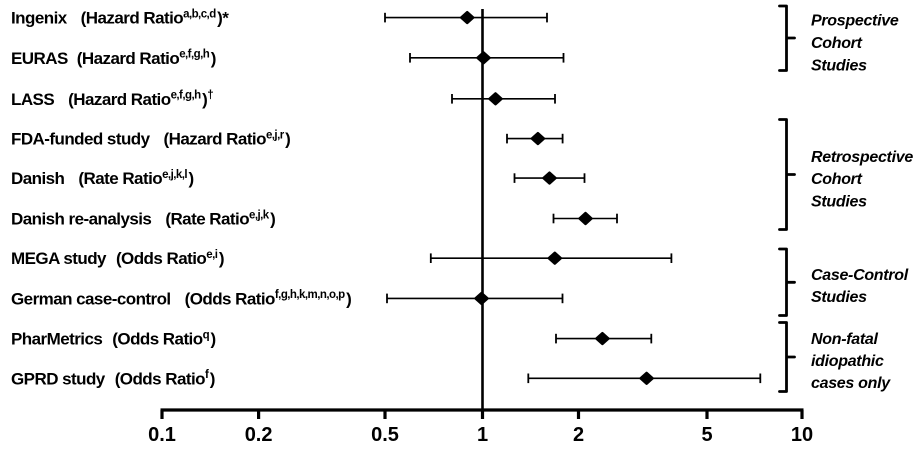  What do you see at coordinates (847, 361) in the screenshot?
I see `svg-text: idiopathic` at bounding box center [847, 361].